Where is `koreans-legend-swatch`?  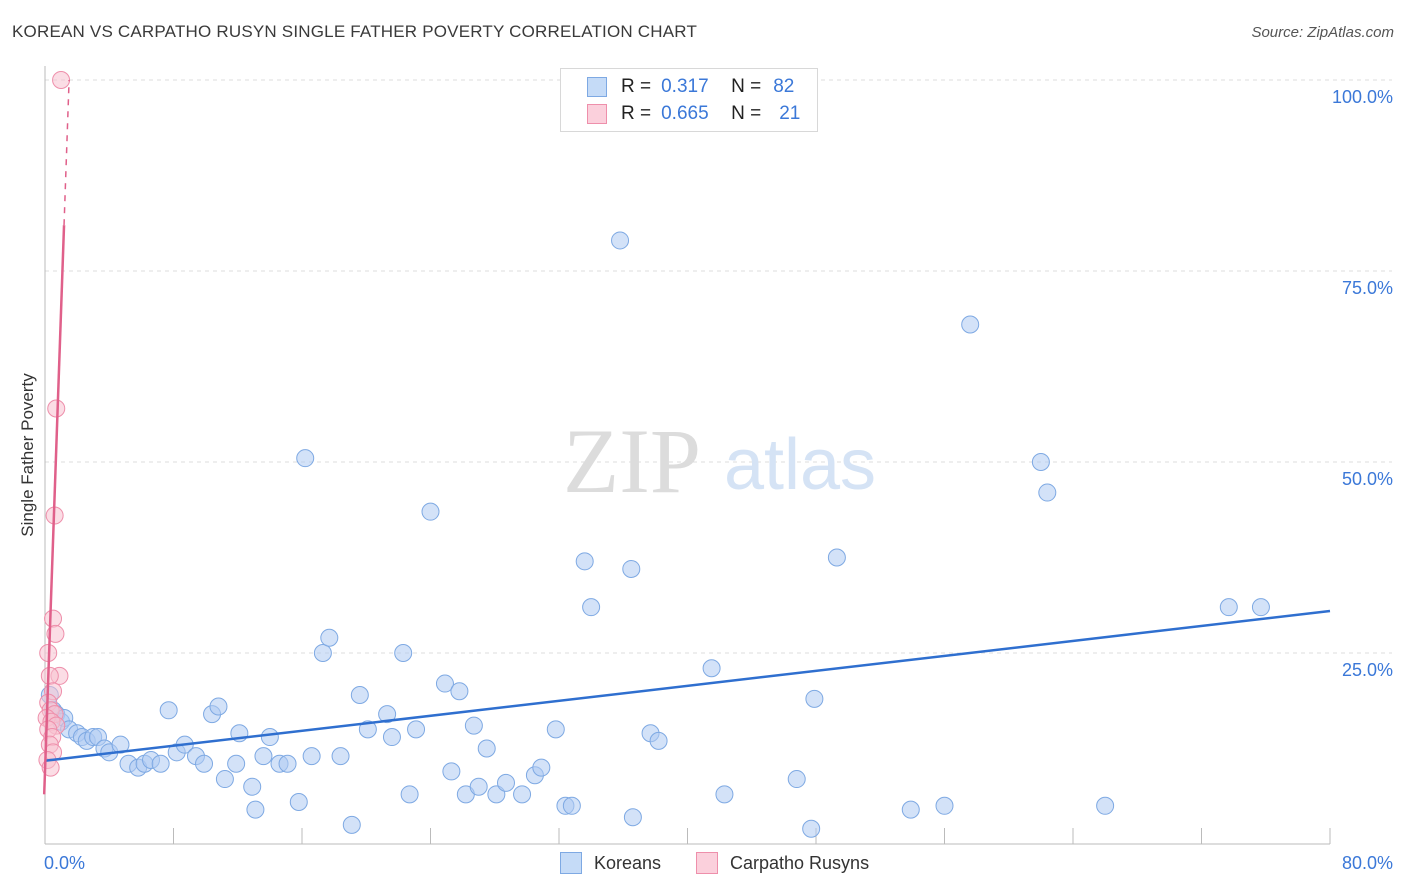 koreans-legend-swatch is located at coordinates (571, 863).